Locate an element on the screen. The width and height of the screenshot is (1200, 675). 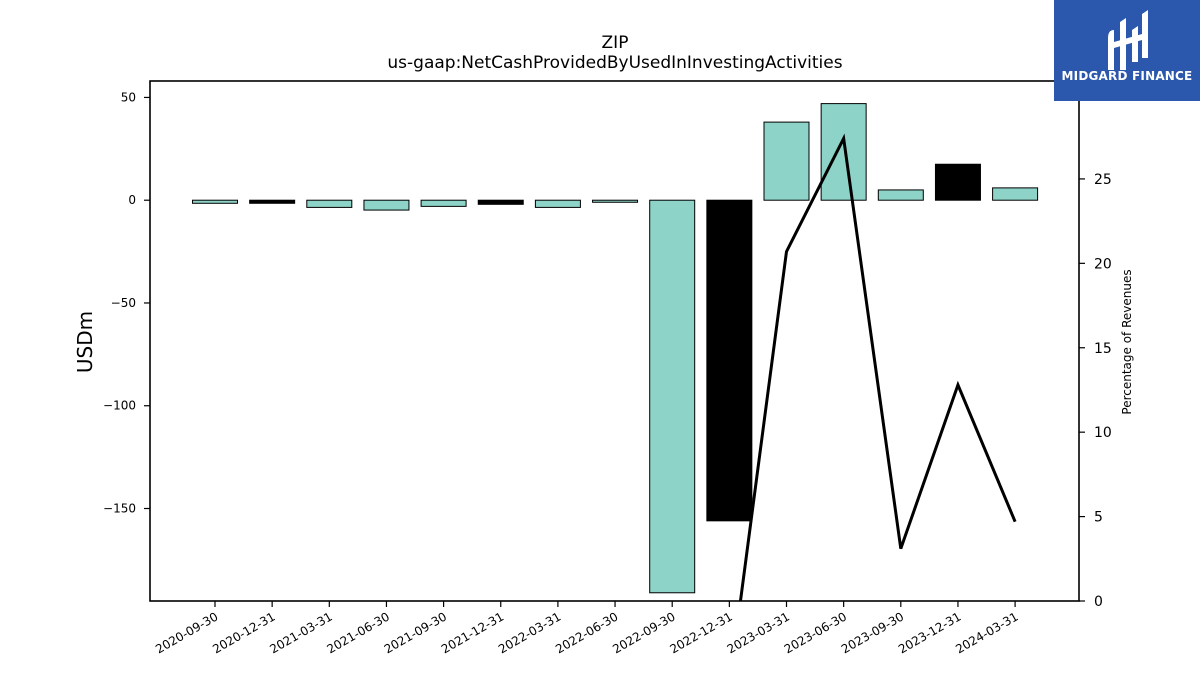
y-axis-right: 051015202530 is located at coordinates (1095, 349).